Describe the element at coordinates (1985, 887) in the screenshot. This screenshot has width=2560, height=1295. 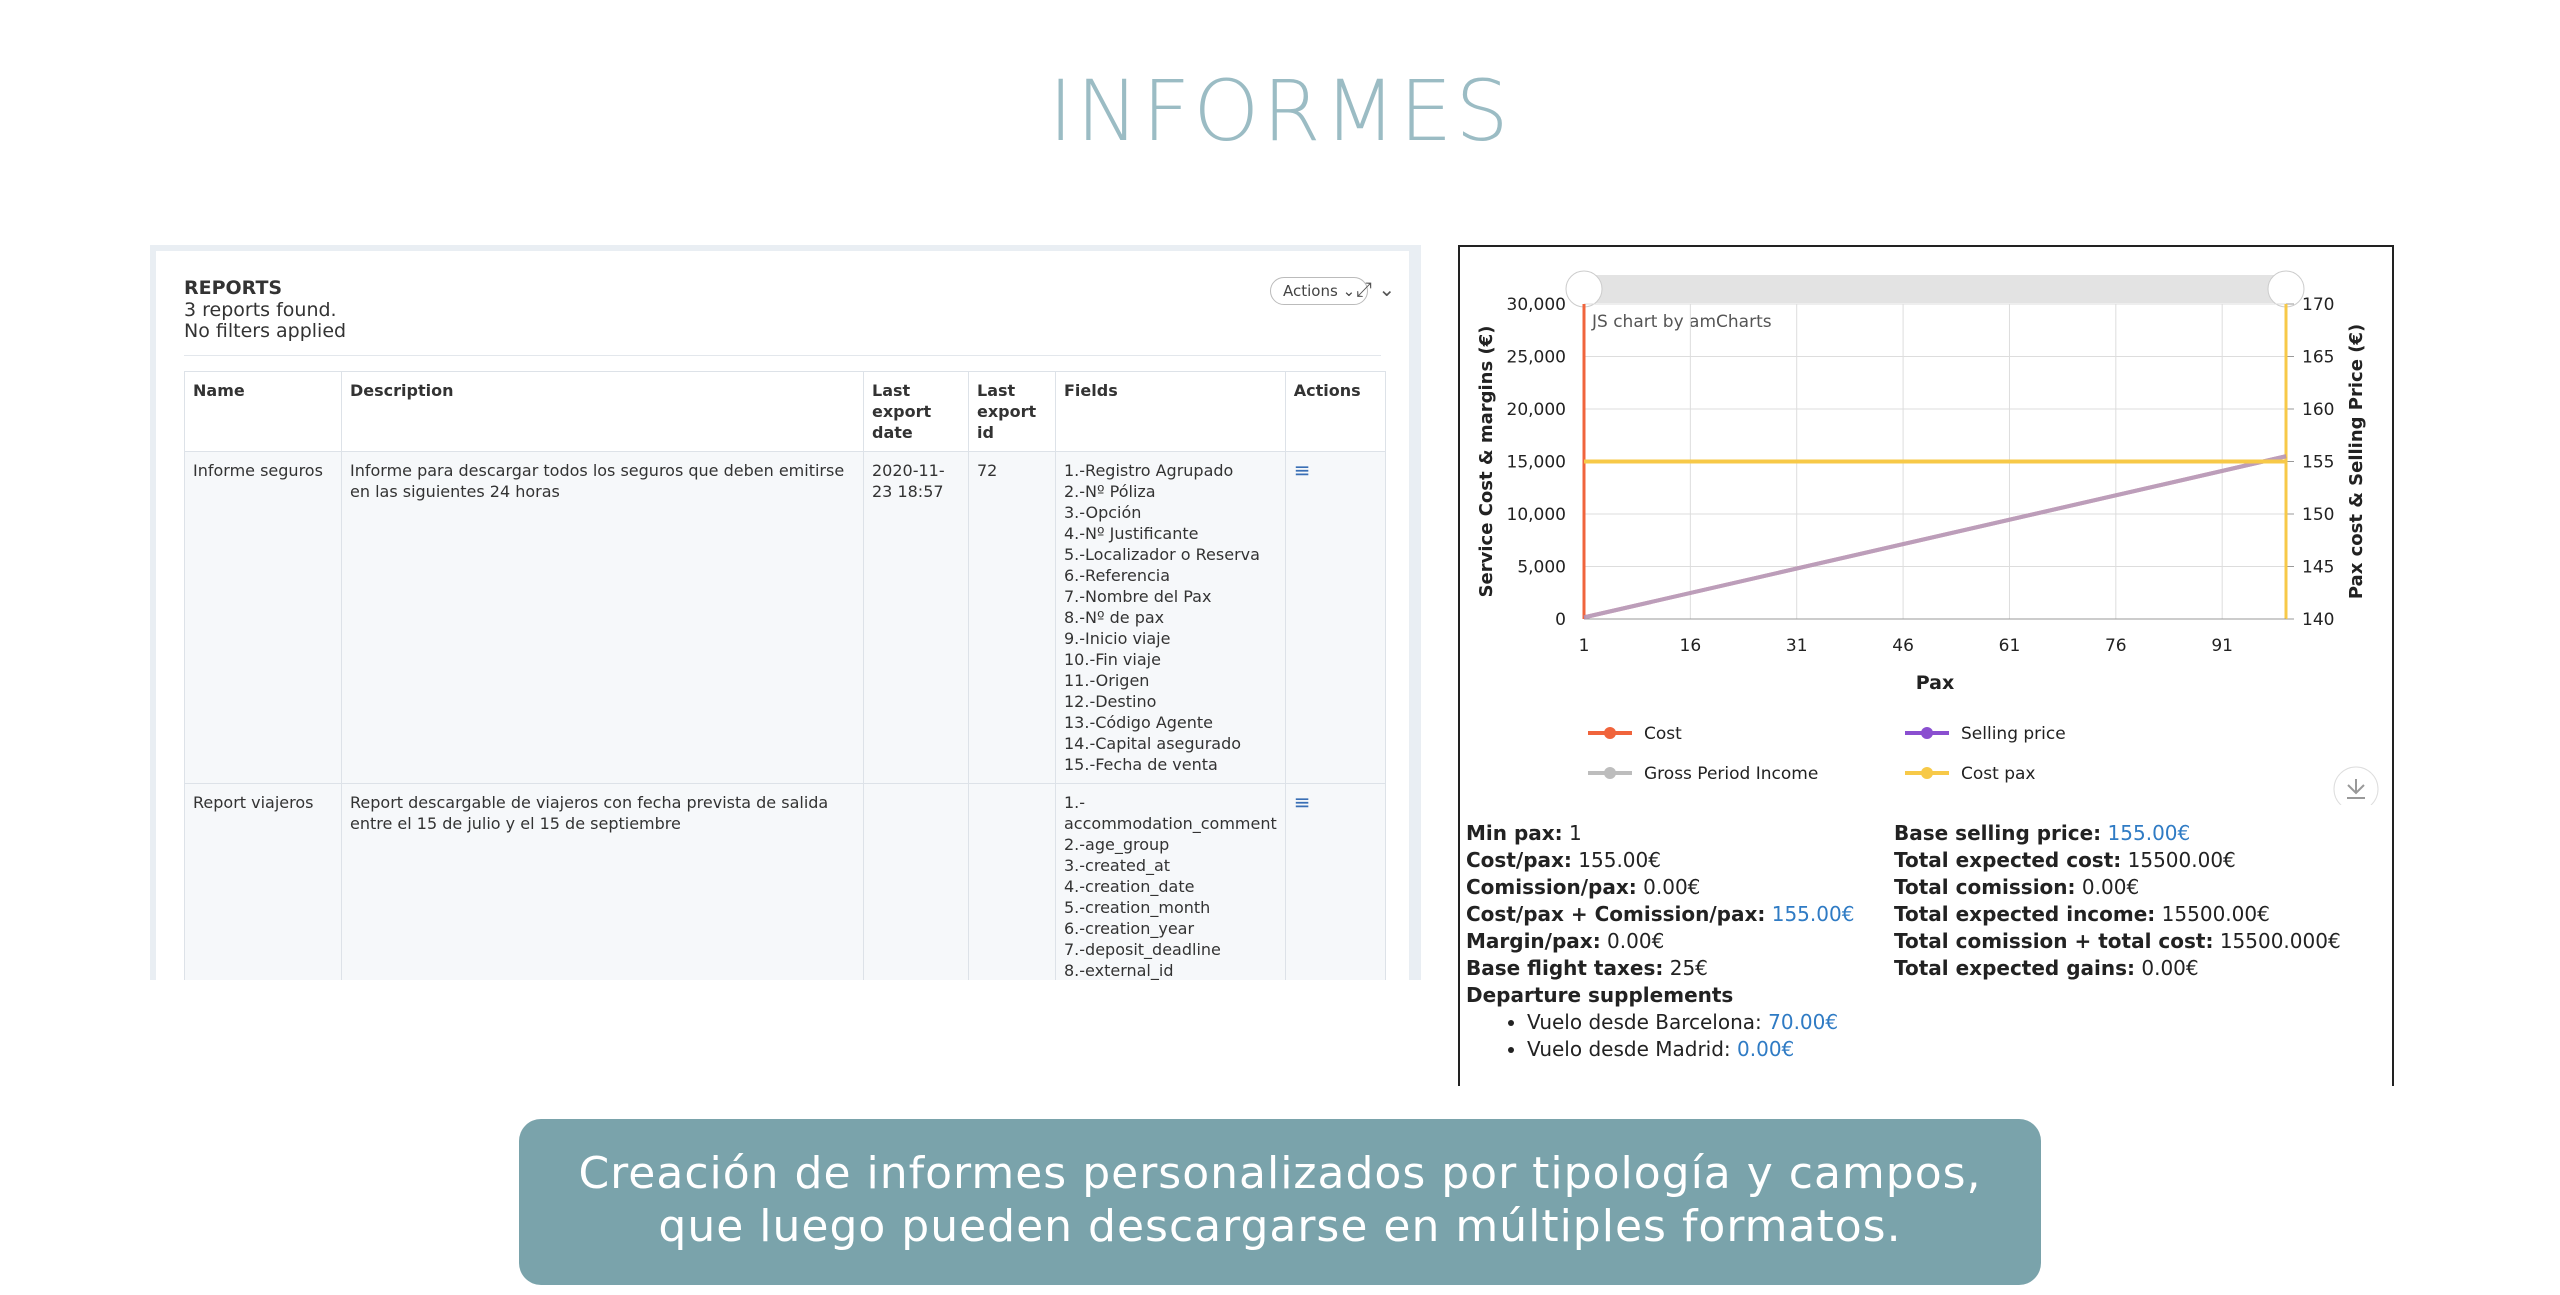
I see `summary-label: Total comission:` at that location.